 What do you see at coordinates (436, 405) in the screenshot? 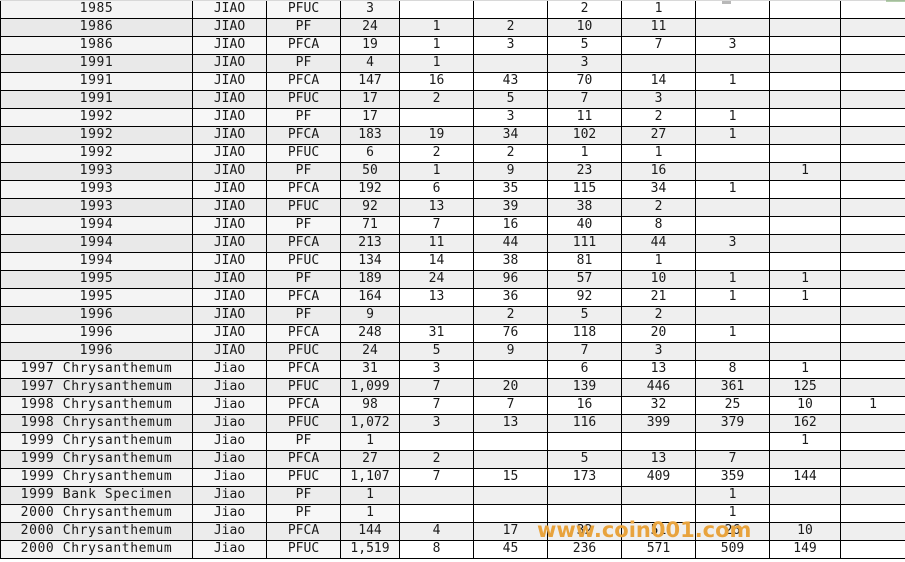
I see `cell-g1: 7` at bounding box center [436, 405].